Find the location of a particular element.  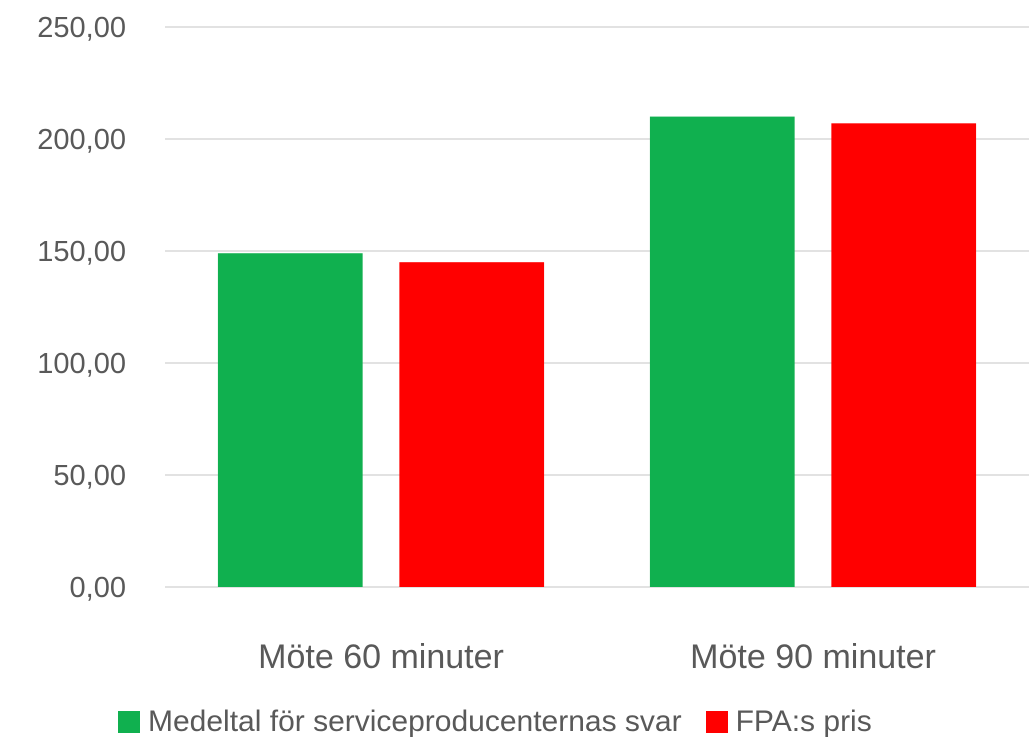

legend-swatch-green is located at coordinates (129, 722).